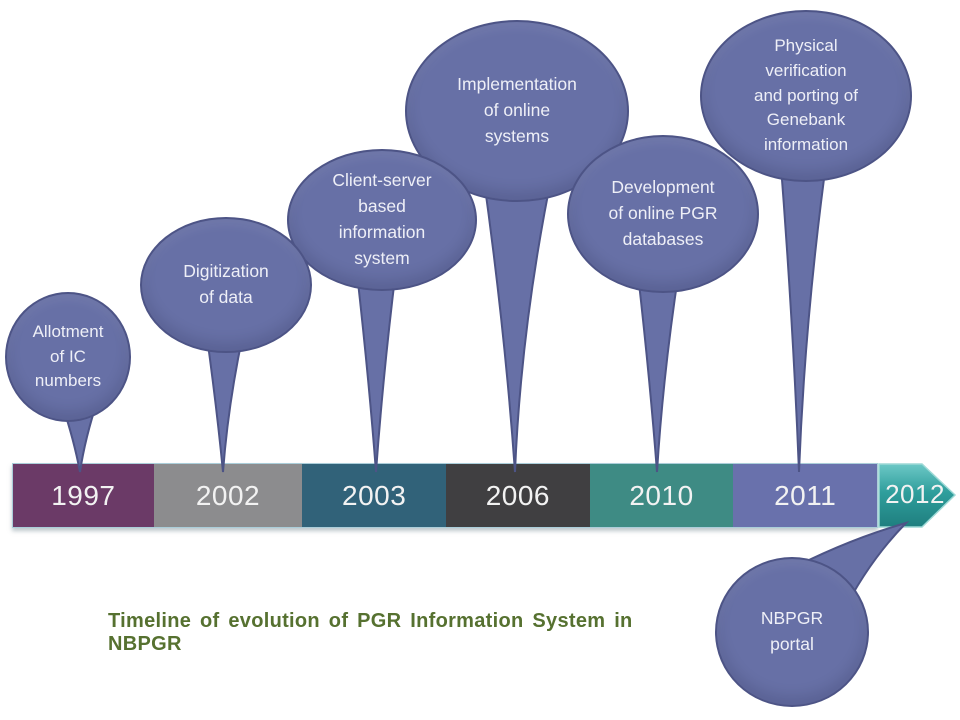 This screenshot has width=960, height=720. I want to click on year-label-2003: 2003, so click(374, 495).